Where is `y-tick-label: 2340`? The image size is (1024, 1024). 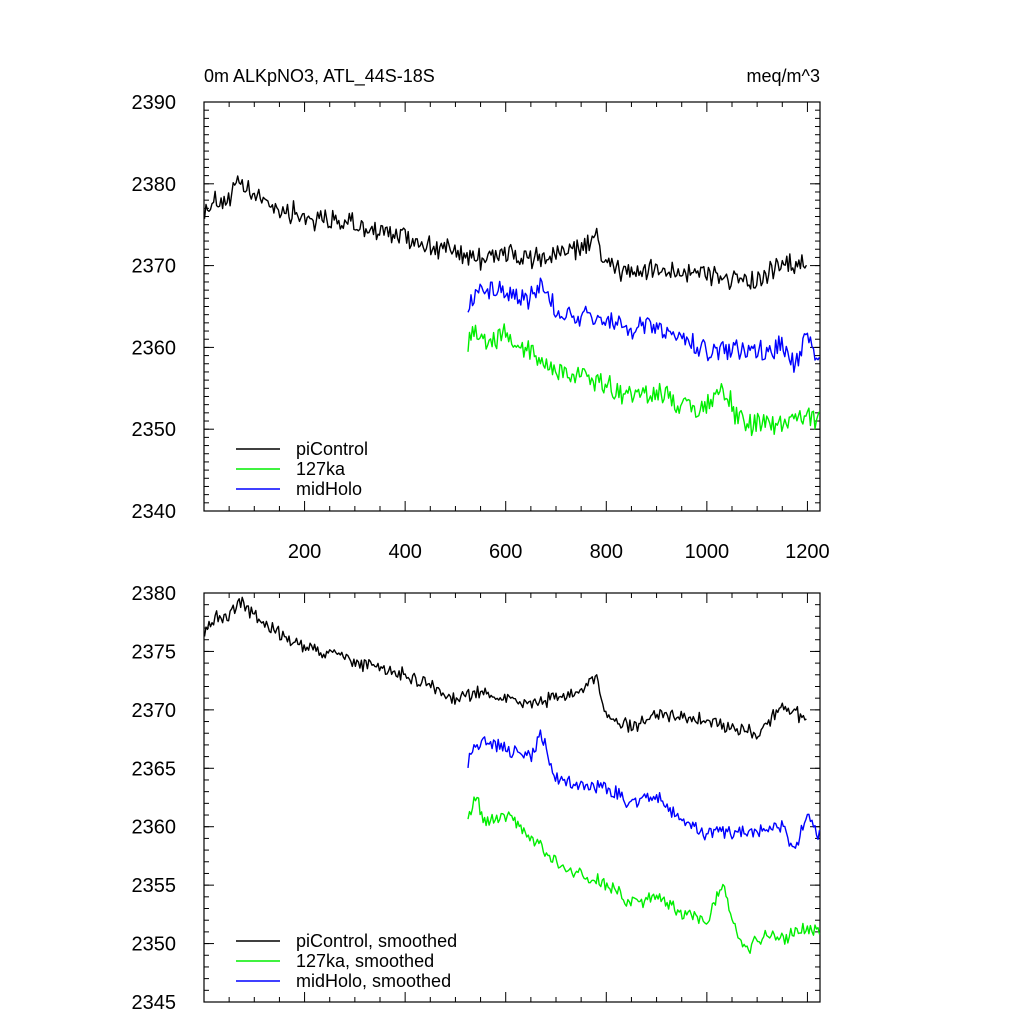 y-tick-label: 2340 is located at coordinates (154, 512).